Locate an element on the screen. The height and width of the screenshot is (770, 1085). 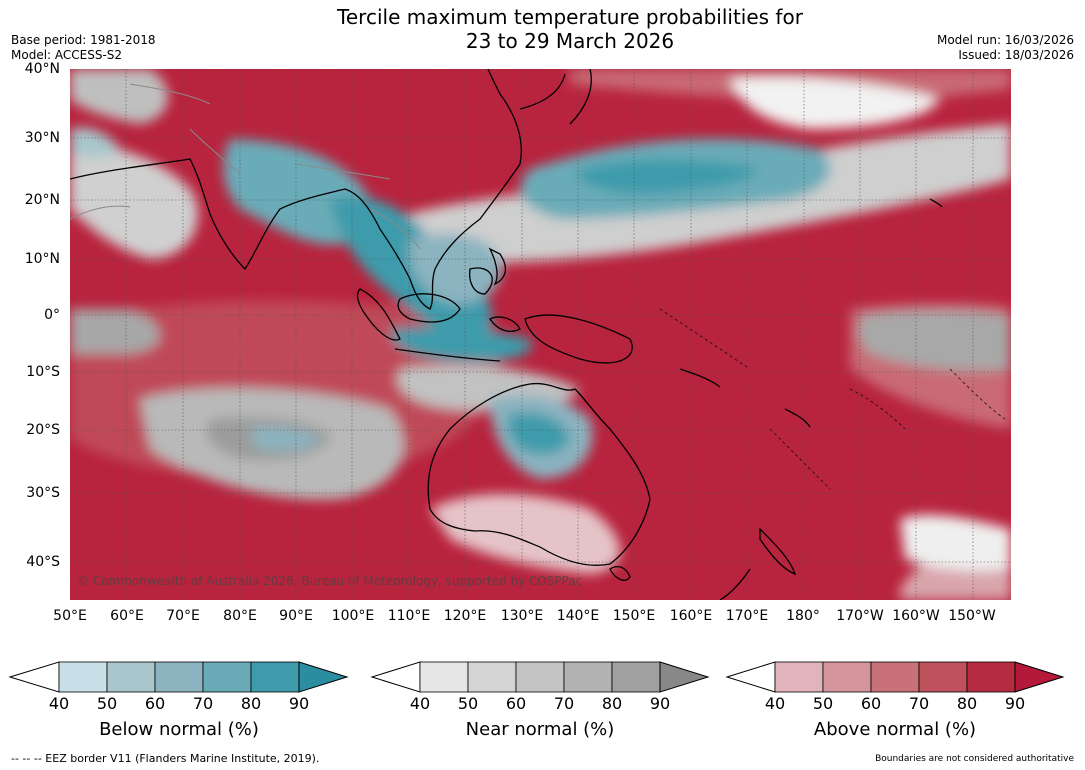
lon-label: 50°E is located at coordinates (70, 616).